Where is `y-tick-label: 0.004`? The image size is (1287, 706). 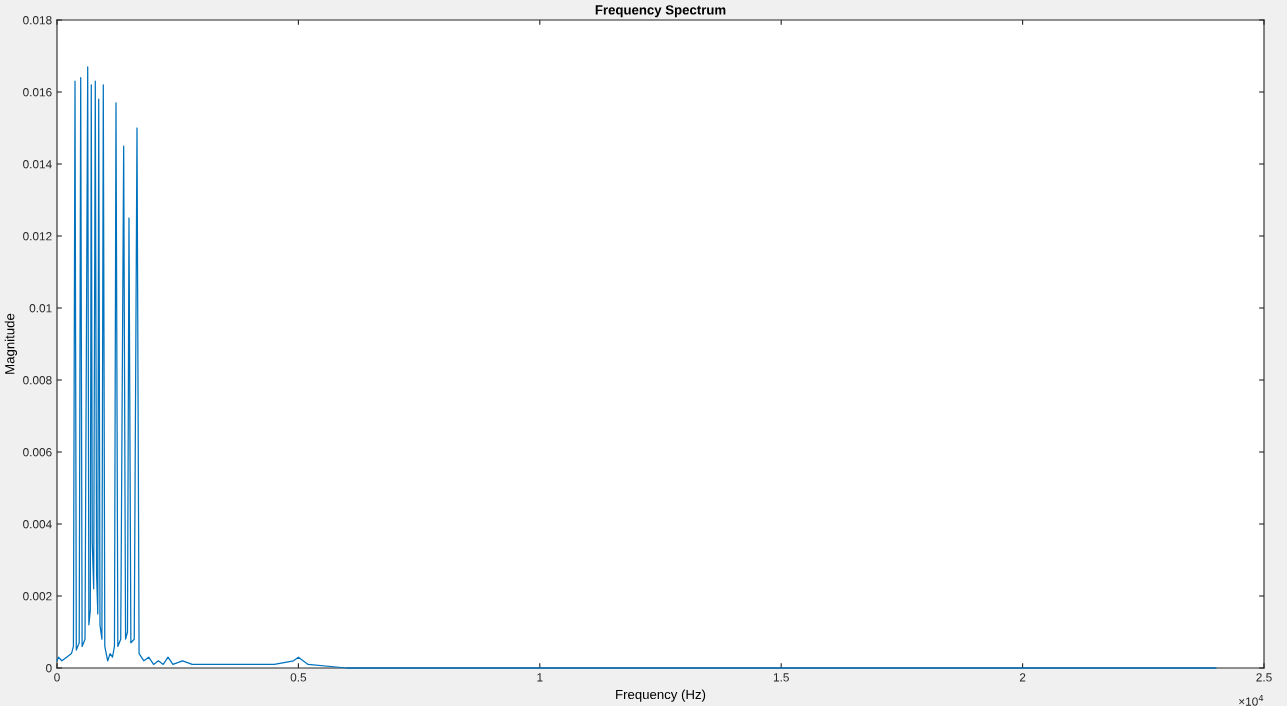
y-tick-label: 0.004 is located at coordinates (37, 524).